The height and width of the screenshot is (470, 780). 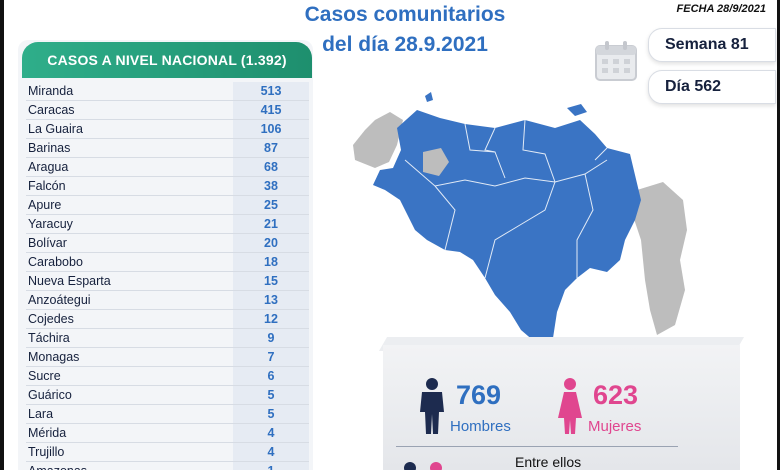 What do you see at coordinates (167, 452) in the screenshot?
I see `state-row: Trujillo 4` at bounding box center [167, 452].